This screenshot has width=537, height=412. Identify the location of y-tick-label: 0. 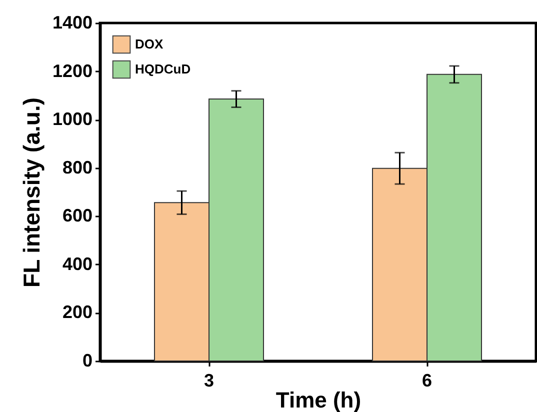
(87, 360).